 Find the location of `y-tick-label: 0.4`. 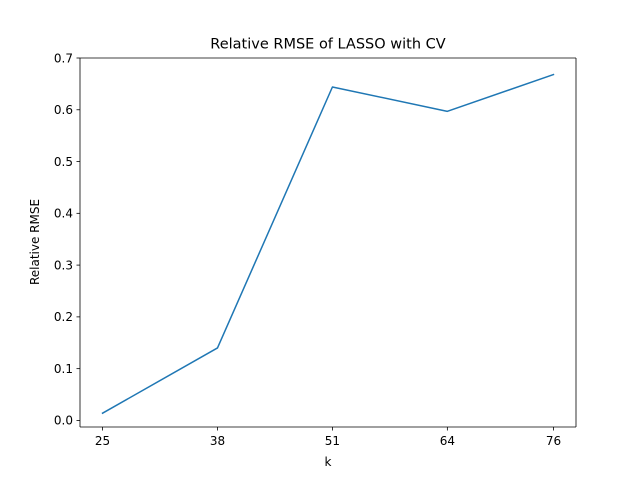

y-tick-label: 0.4 is located at coordinates (63, 214).